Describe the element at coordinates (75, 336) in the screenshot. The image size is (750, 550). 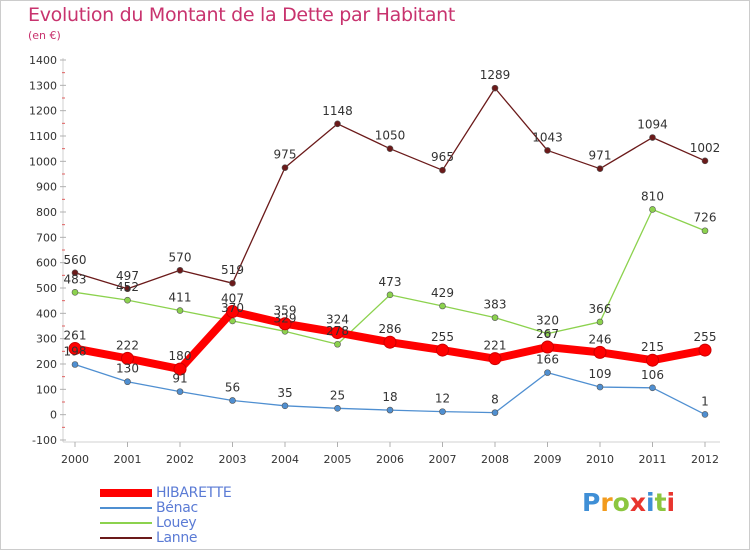
I see `data-label: 261` at that location.